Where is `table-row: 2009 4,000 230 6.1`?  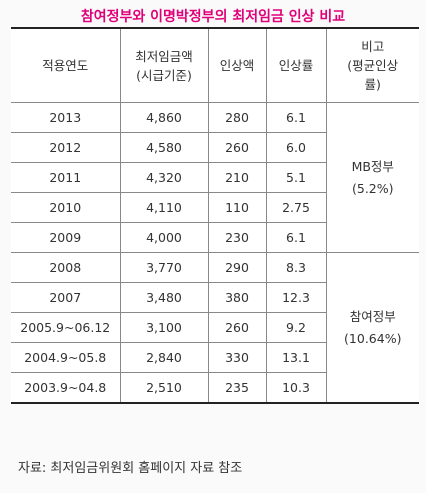
table-row: 2009 4,000 230 6.1 is located at coordinates (215, 237).